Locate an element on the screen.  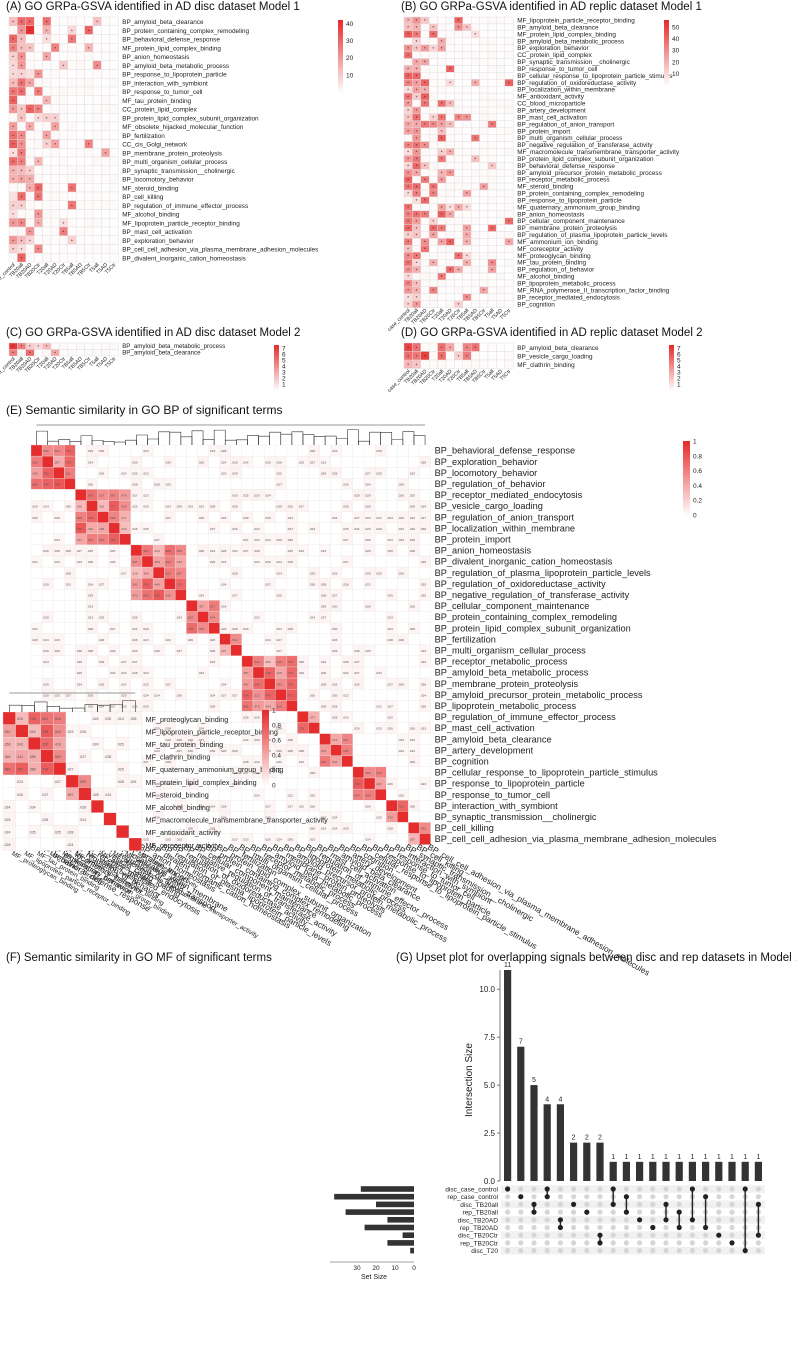
similarity-E-value: .611 is located at coordinates (68, 473).